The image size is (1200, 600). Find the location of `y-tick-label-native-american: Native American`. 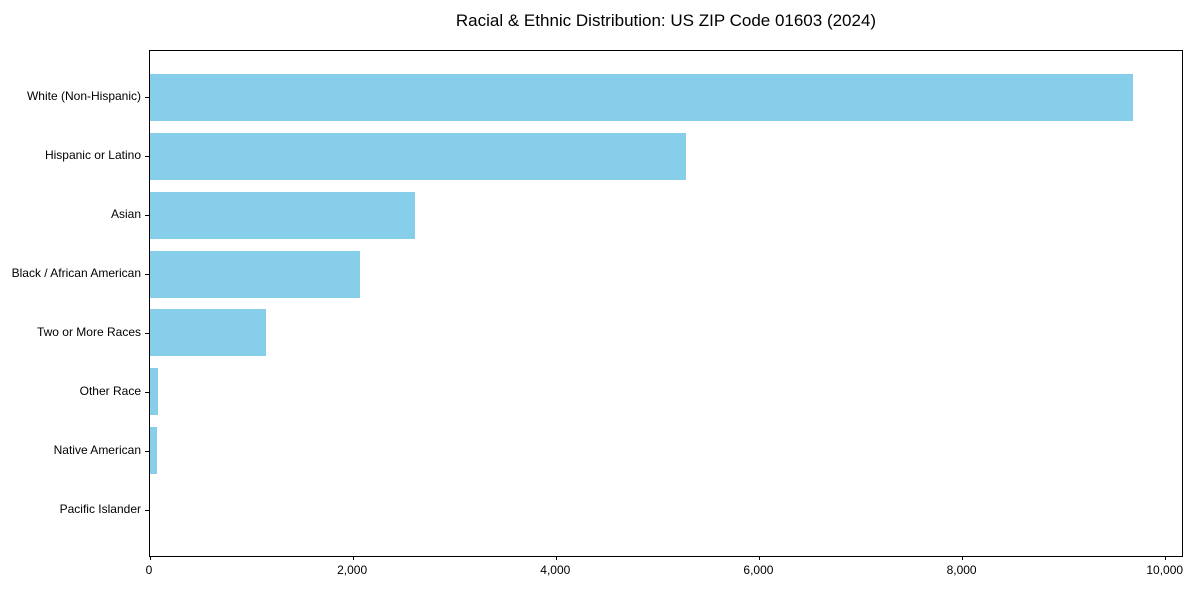

y-tick-label-native-american: Native American is located at coordinates (97, 449).